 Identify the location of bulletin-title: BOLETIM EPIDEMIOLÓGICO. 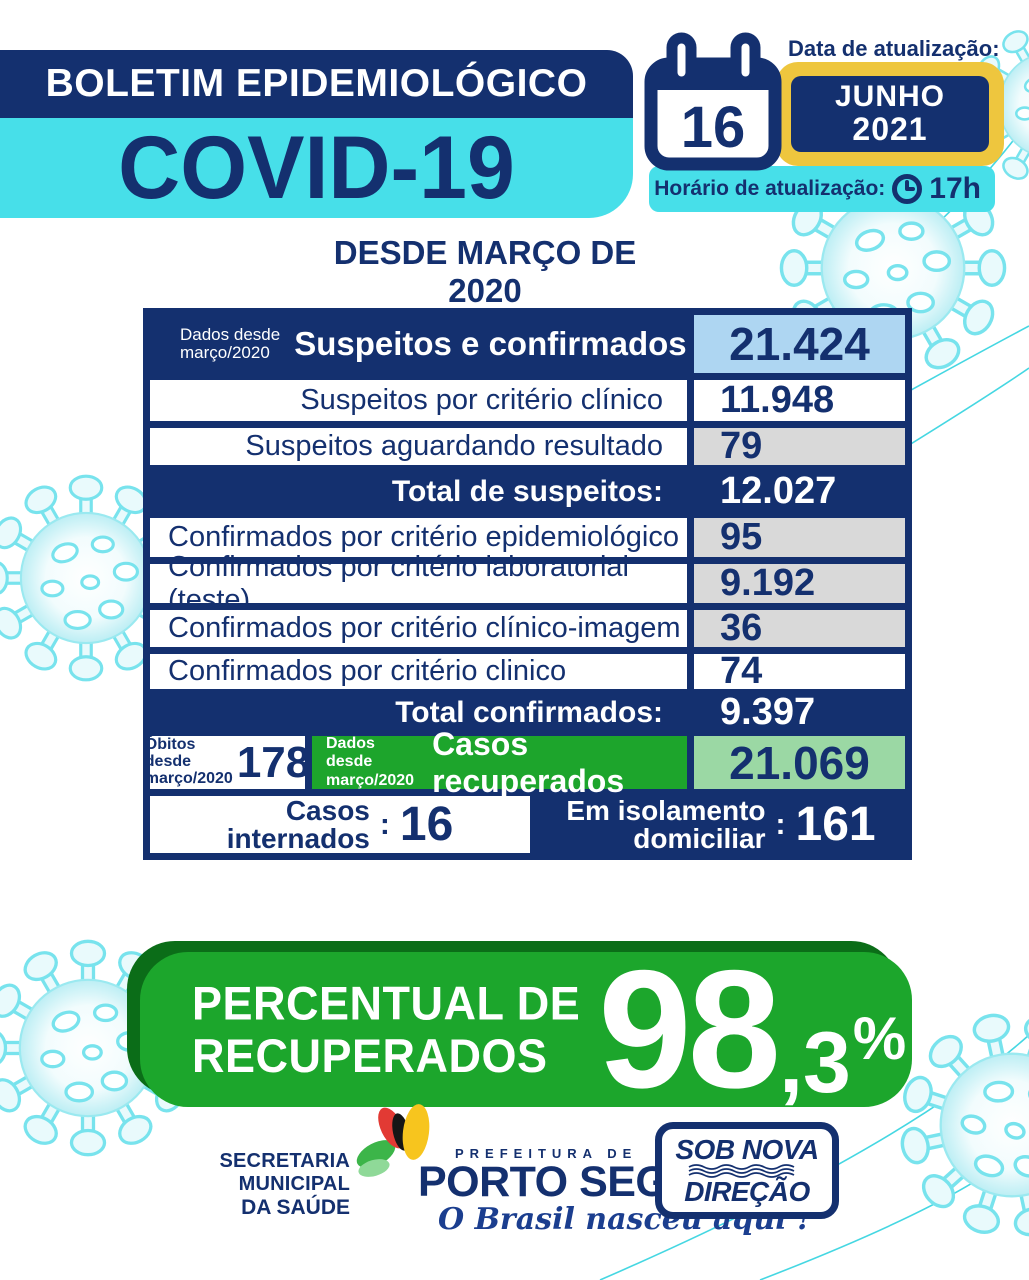
(316, 83).